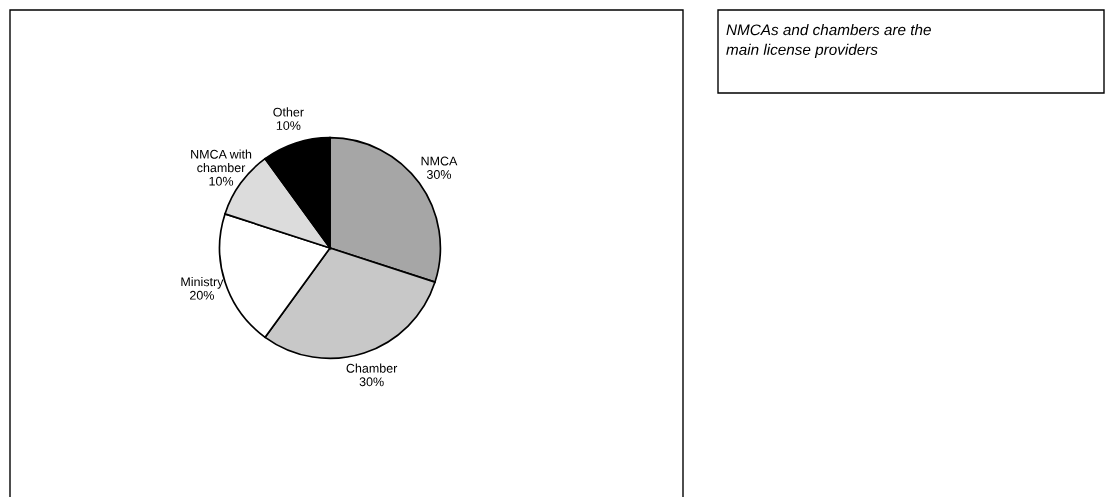 Image resolution: width=1117 pixels, height=497 pixels. What do you see at coordinates (202, 283) in the screenshot?
I see `slice-label: Ministry` at bounding box center [202, 283].